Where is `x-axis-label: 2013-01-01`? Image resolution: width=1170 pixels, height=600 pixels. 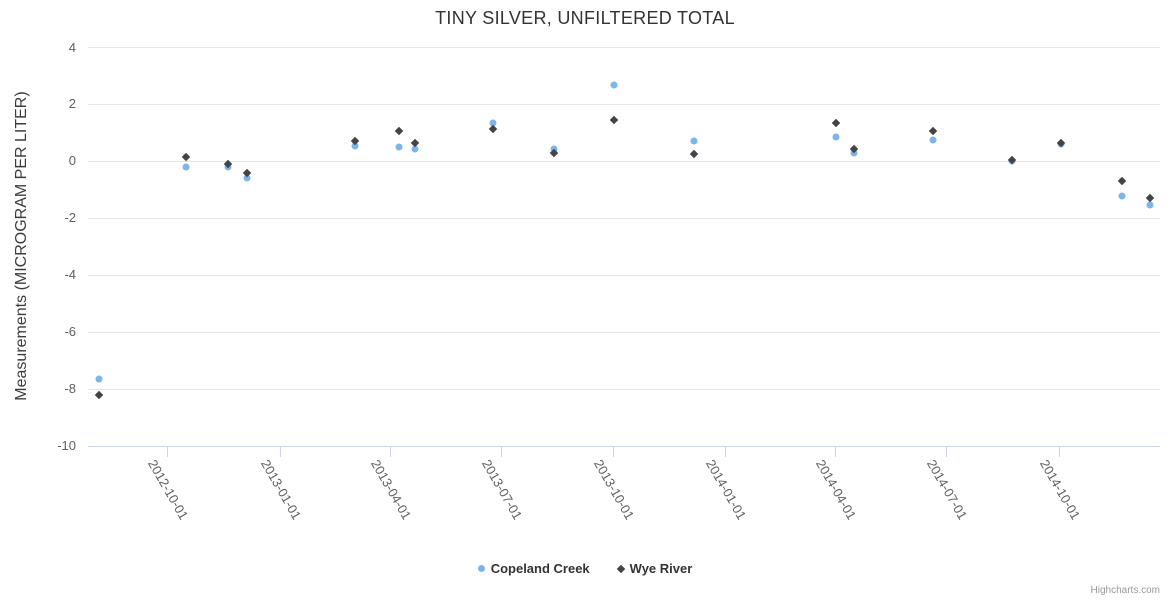
x-axis-label: 2013-01-01 is located at coordinates (280, 490).